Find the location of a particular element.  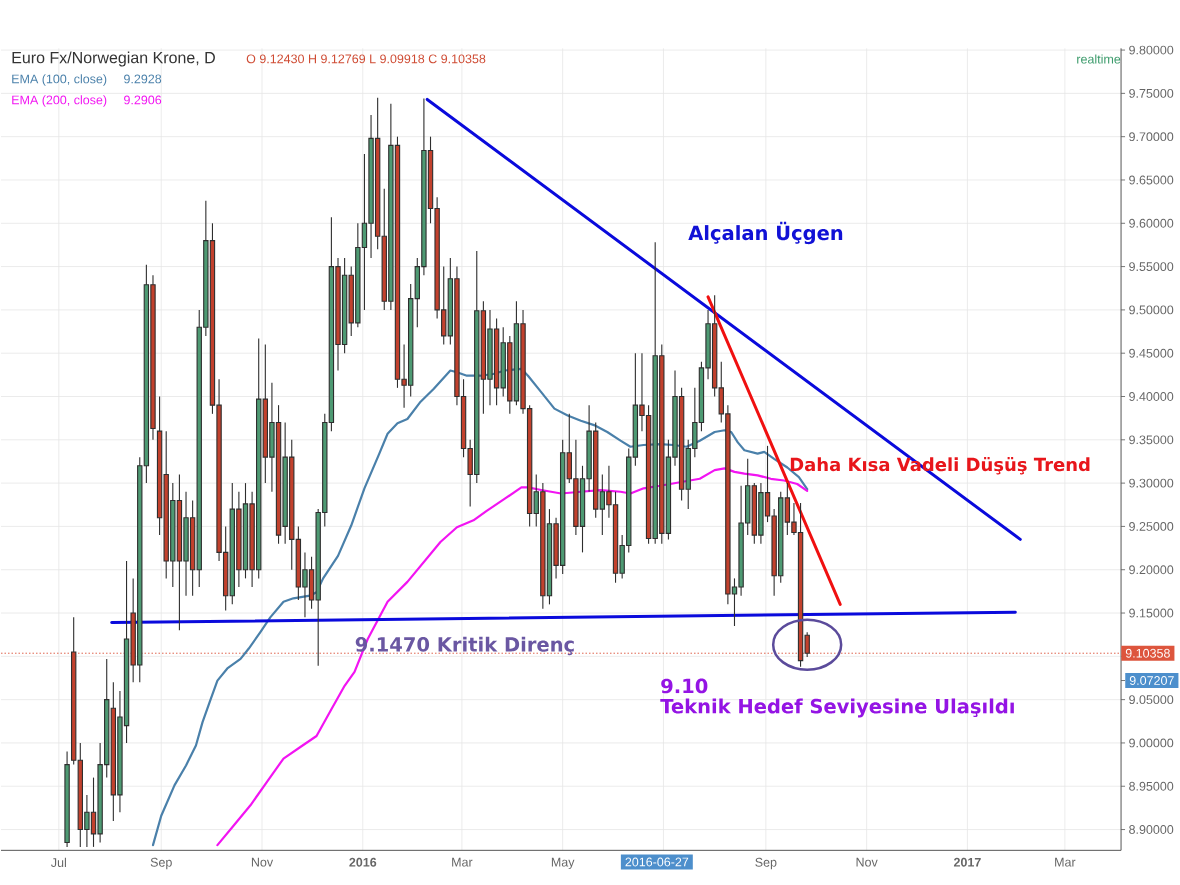

annotation: realtime is located at coordinates (1099, 59).